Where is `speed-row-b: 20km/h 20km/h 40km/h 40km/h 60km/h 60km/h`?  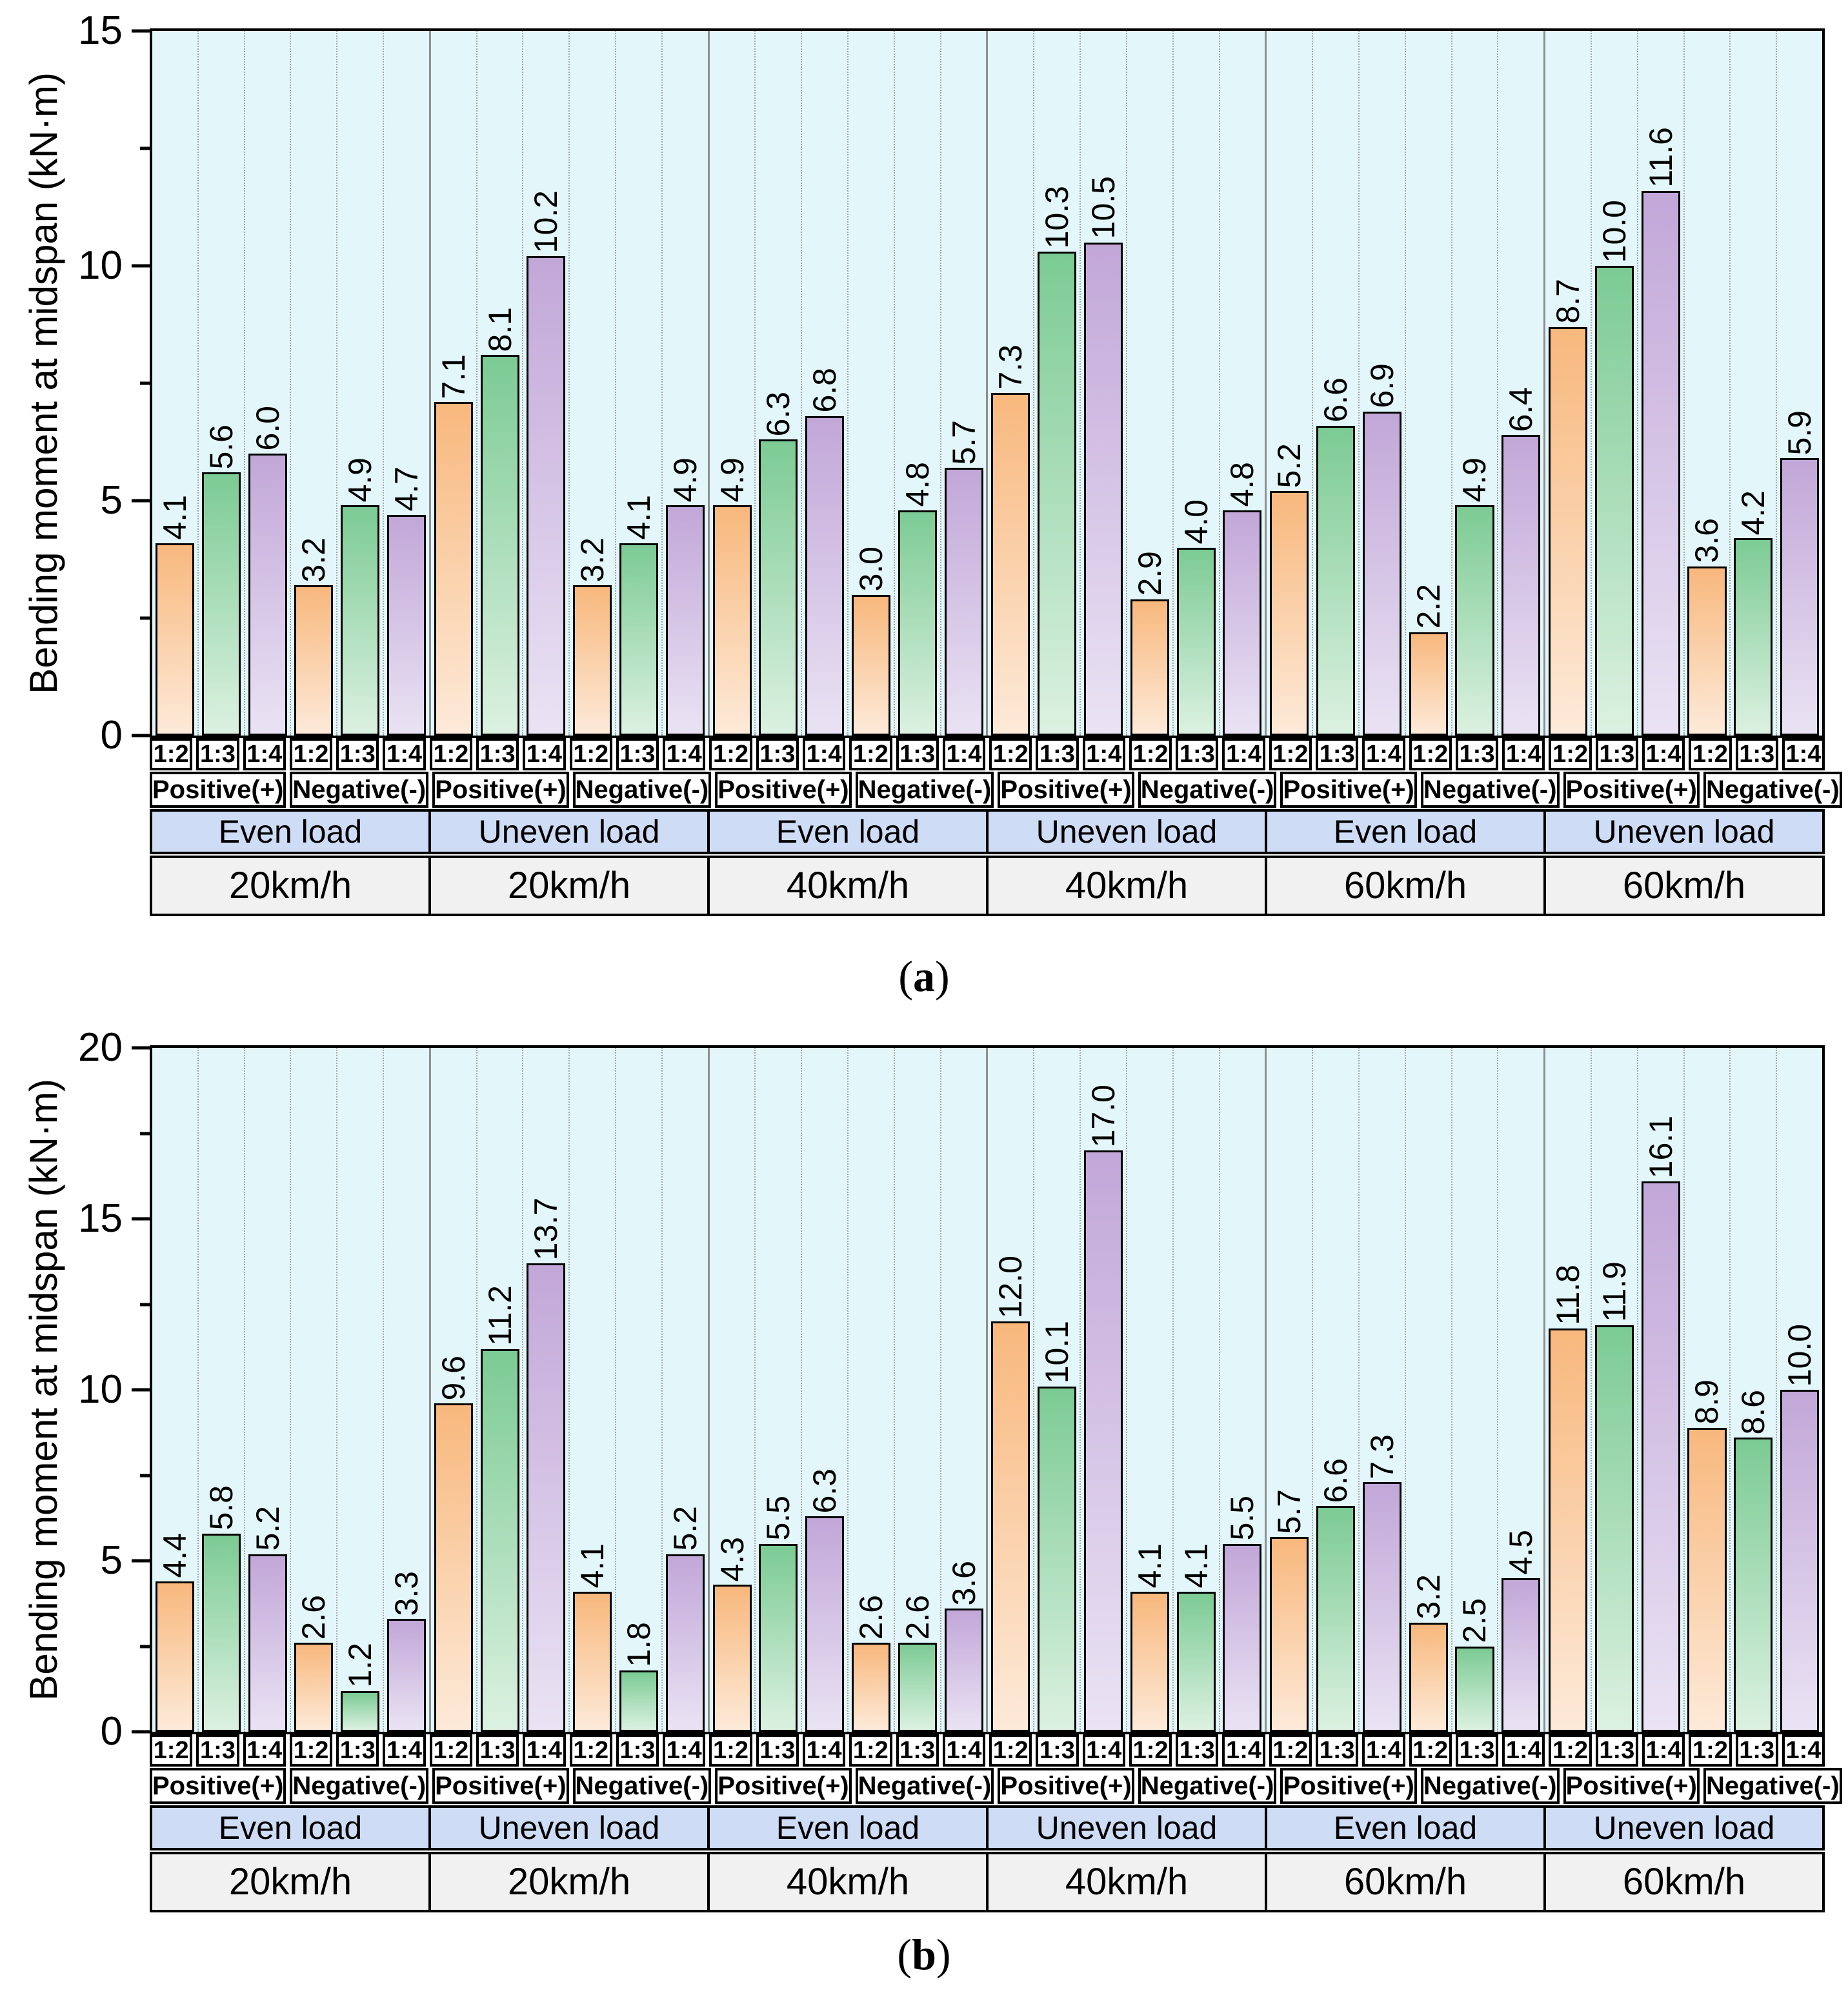 speed-row-b: 20km/h 20km/h 40km/h 40km/h 60km/h 60km/h is located at coordinates (987, 1883).